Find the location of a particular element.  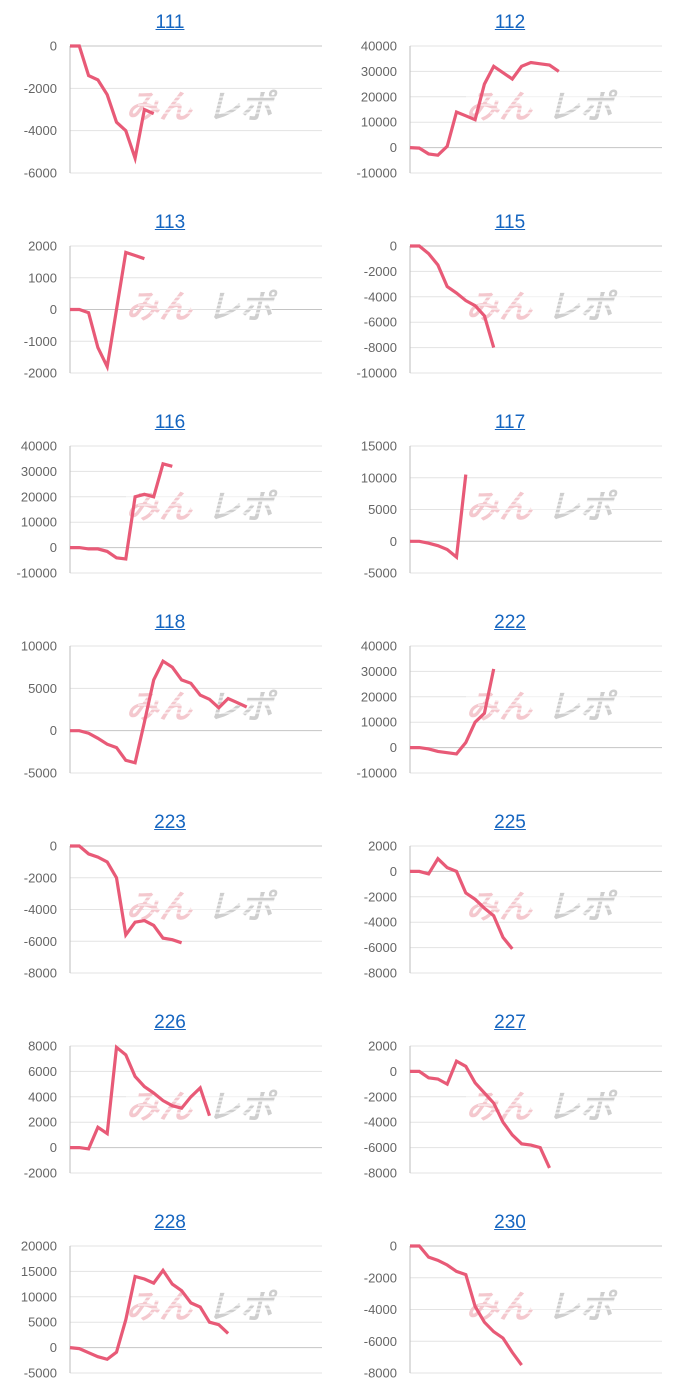

chart-title-link: 117 is located at coordinates (510, 422).